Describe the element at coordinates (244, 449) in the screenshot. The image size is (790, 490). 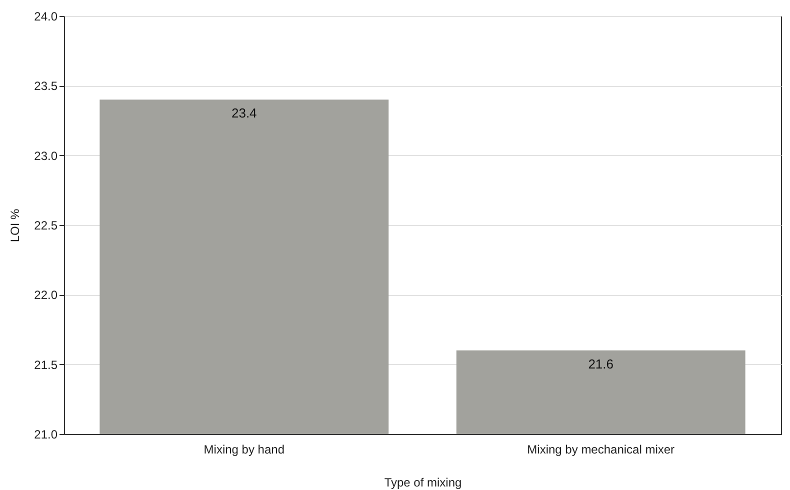
I see `x-tick-label: Mixing by hand` at that location.